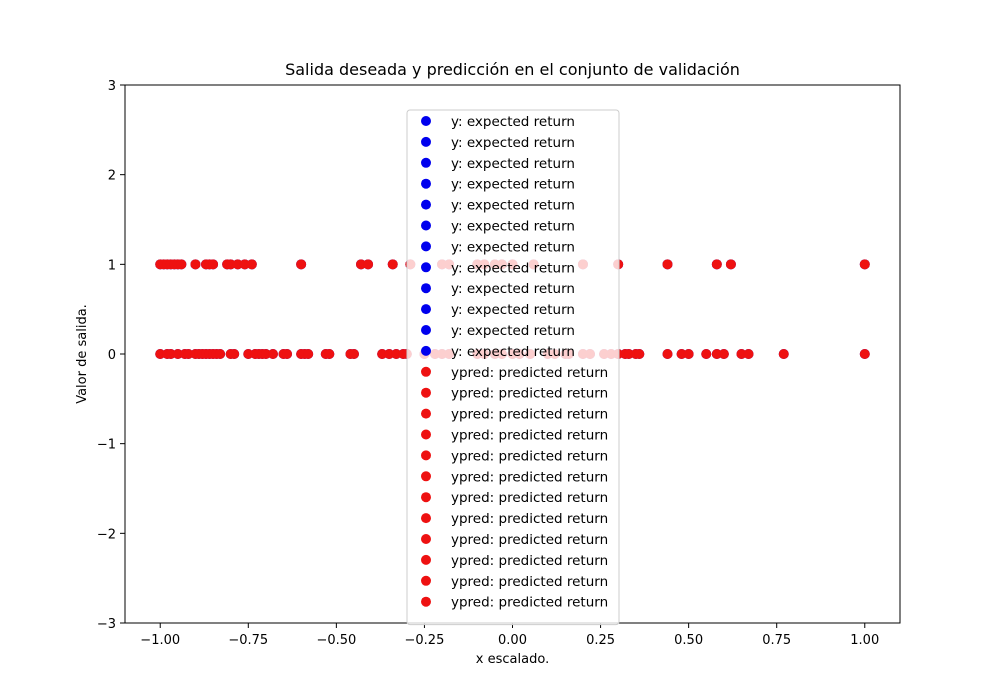 Image resolution: width=1000 pixels, height=700 pixels. I want to click on x-tick-label: 0.00, so click(512, 640).